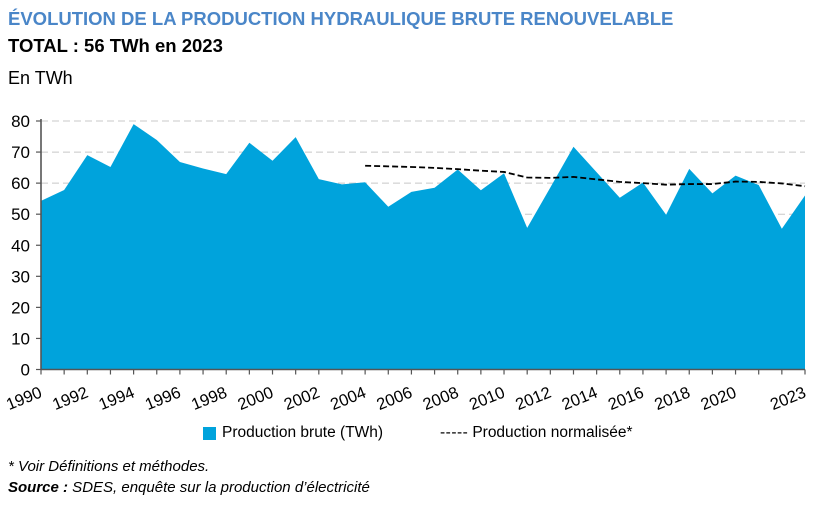 The height and width of the screenshot is (507, 827). Describe the element at coordinates (788, 399) in the screenshot. I see `x-tick-label: 2023` at that location.